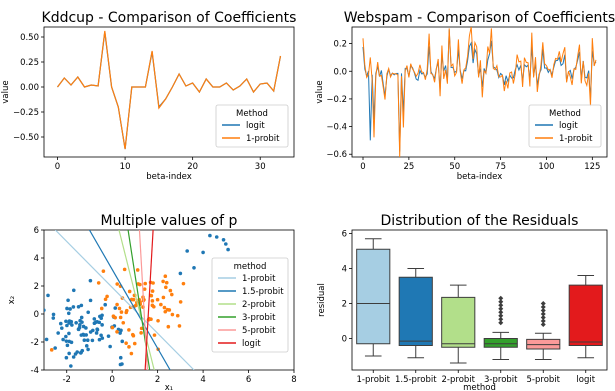  Describe the element at coordinates (373, 297) in the screenshot. I see `box-1-probit` at that location.